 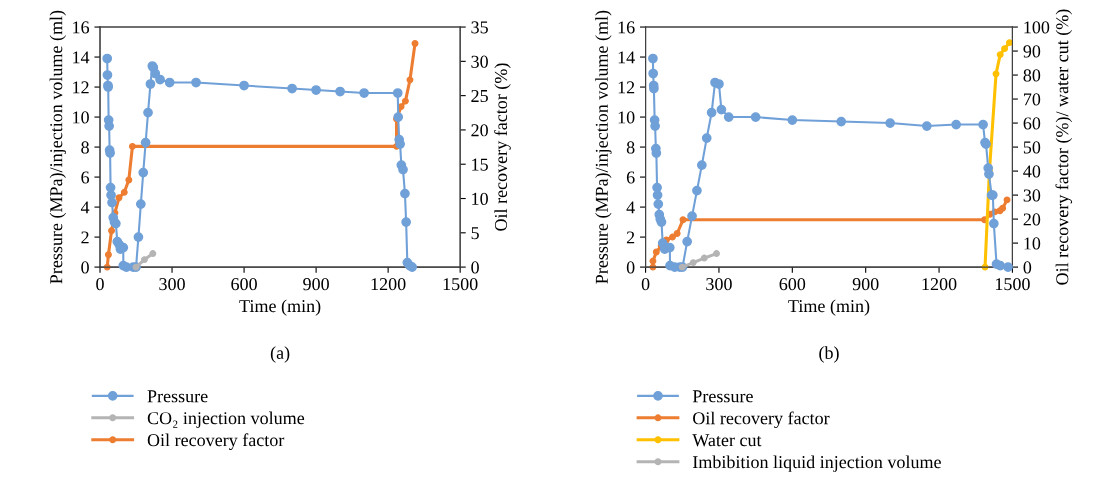 What do you see at coordinates (727, 440) in the screenshot?
I see `legend-label: Water cut` at bounding box center [727, 440].